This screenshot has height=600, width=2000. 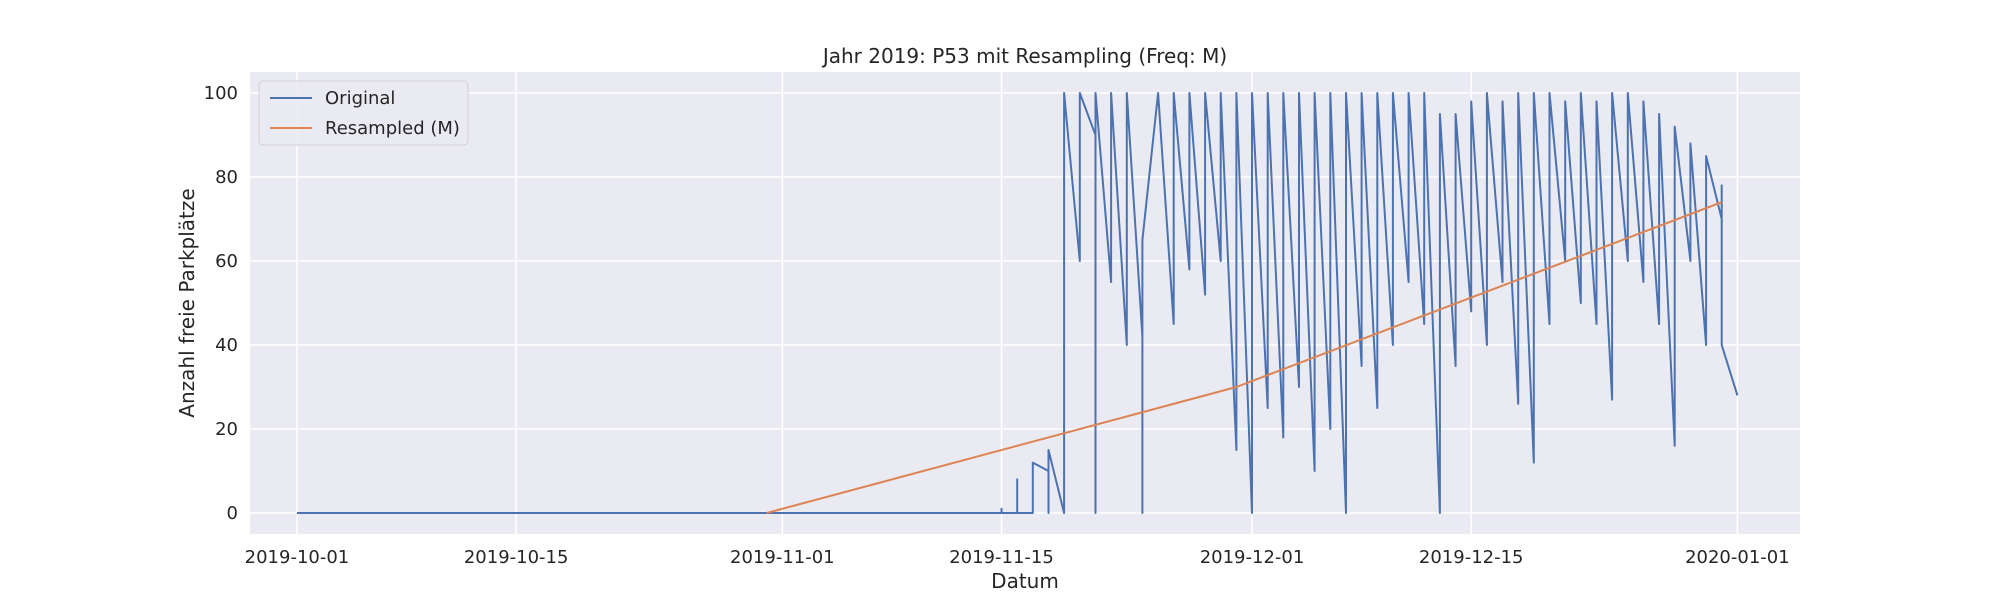 I want to click on x-tick-label: 2019-10-01, so click(x=297, y=557).